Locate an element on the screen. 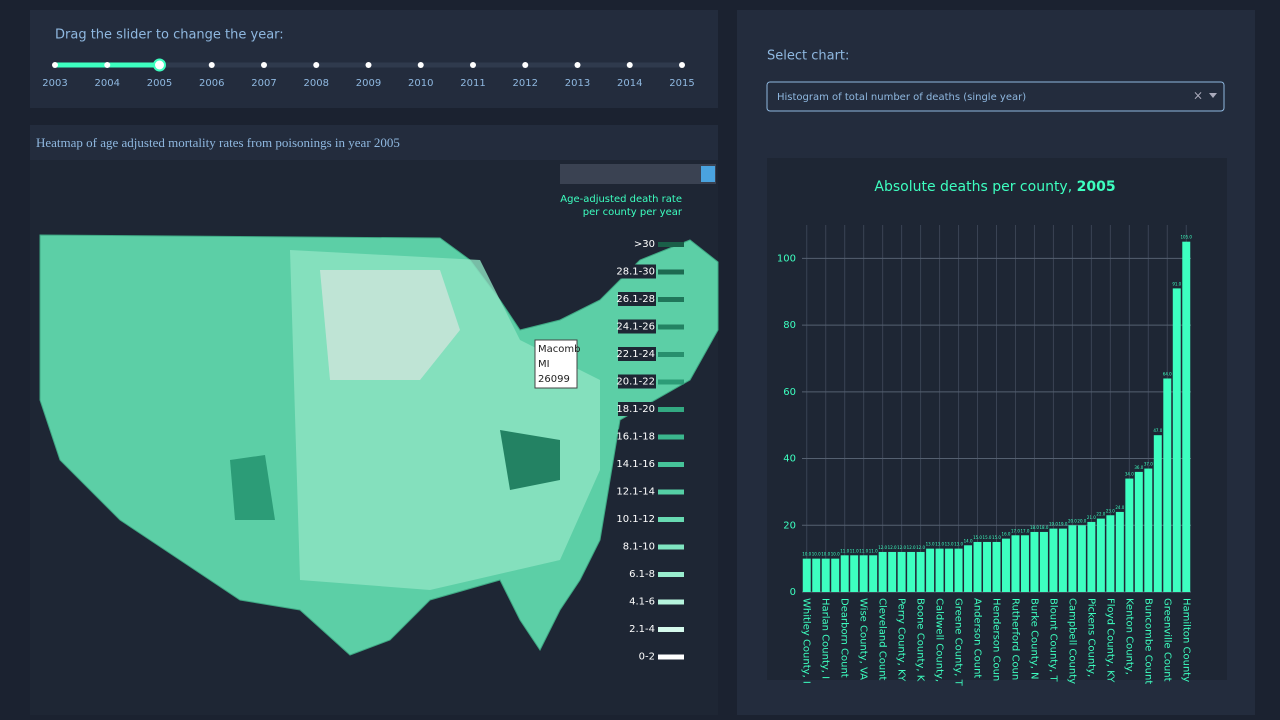 This screenshot has width=1280, height=720. slider-year: 2004 is located at coordinates (107, 83).